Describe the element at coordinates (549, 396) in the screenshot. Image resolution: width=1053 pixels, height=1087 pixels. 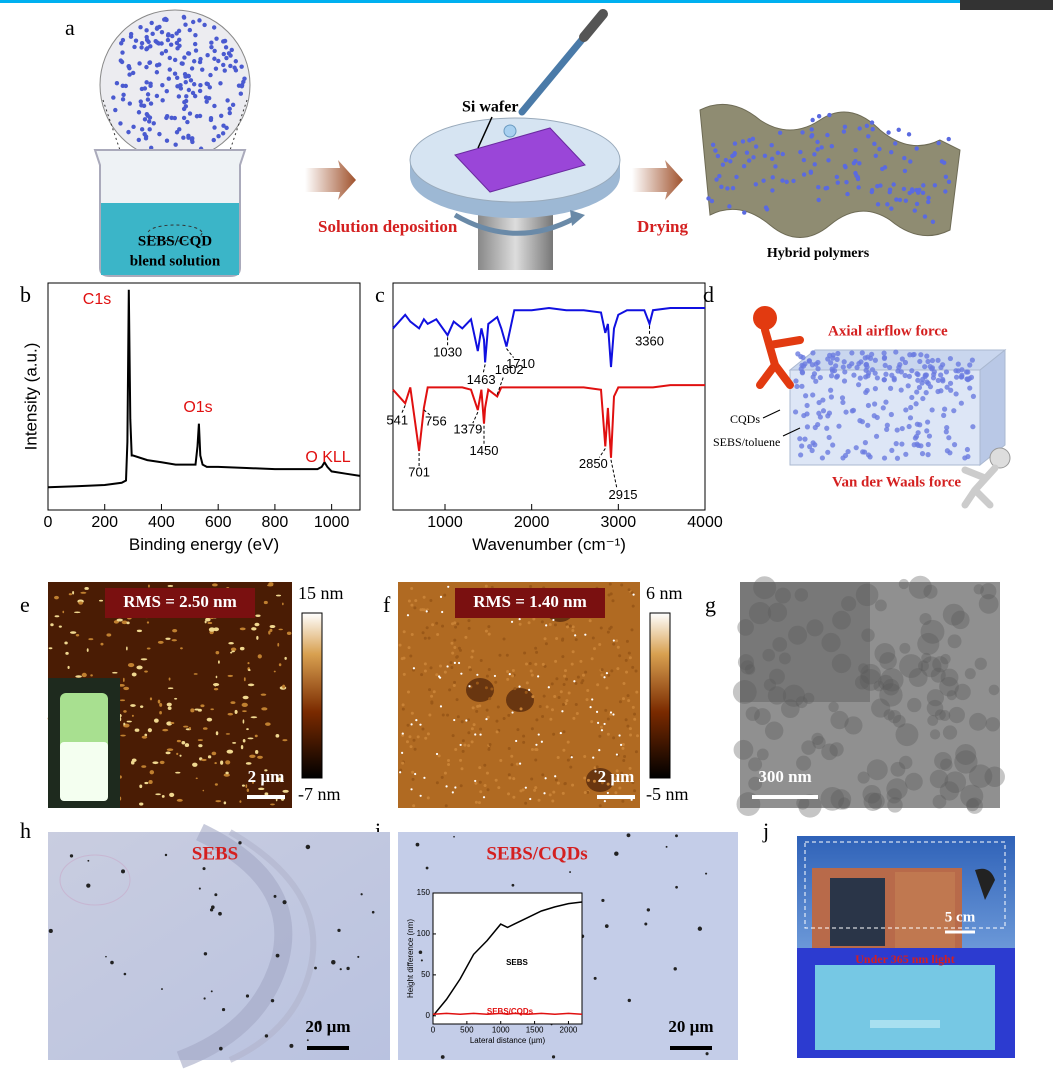
I see `plot-frame` at that location.